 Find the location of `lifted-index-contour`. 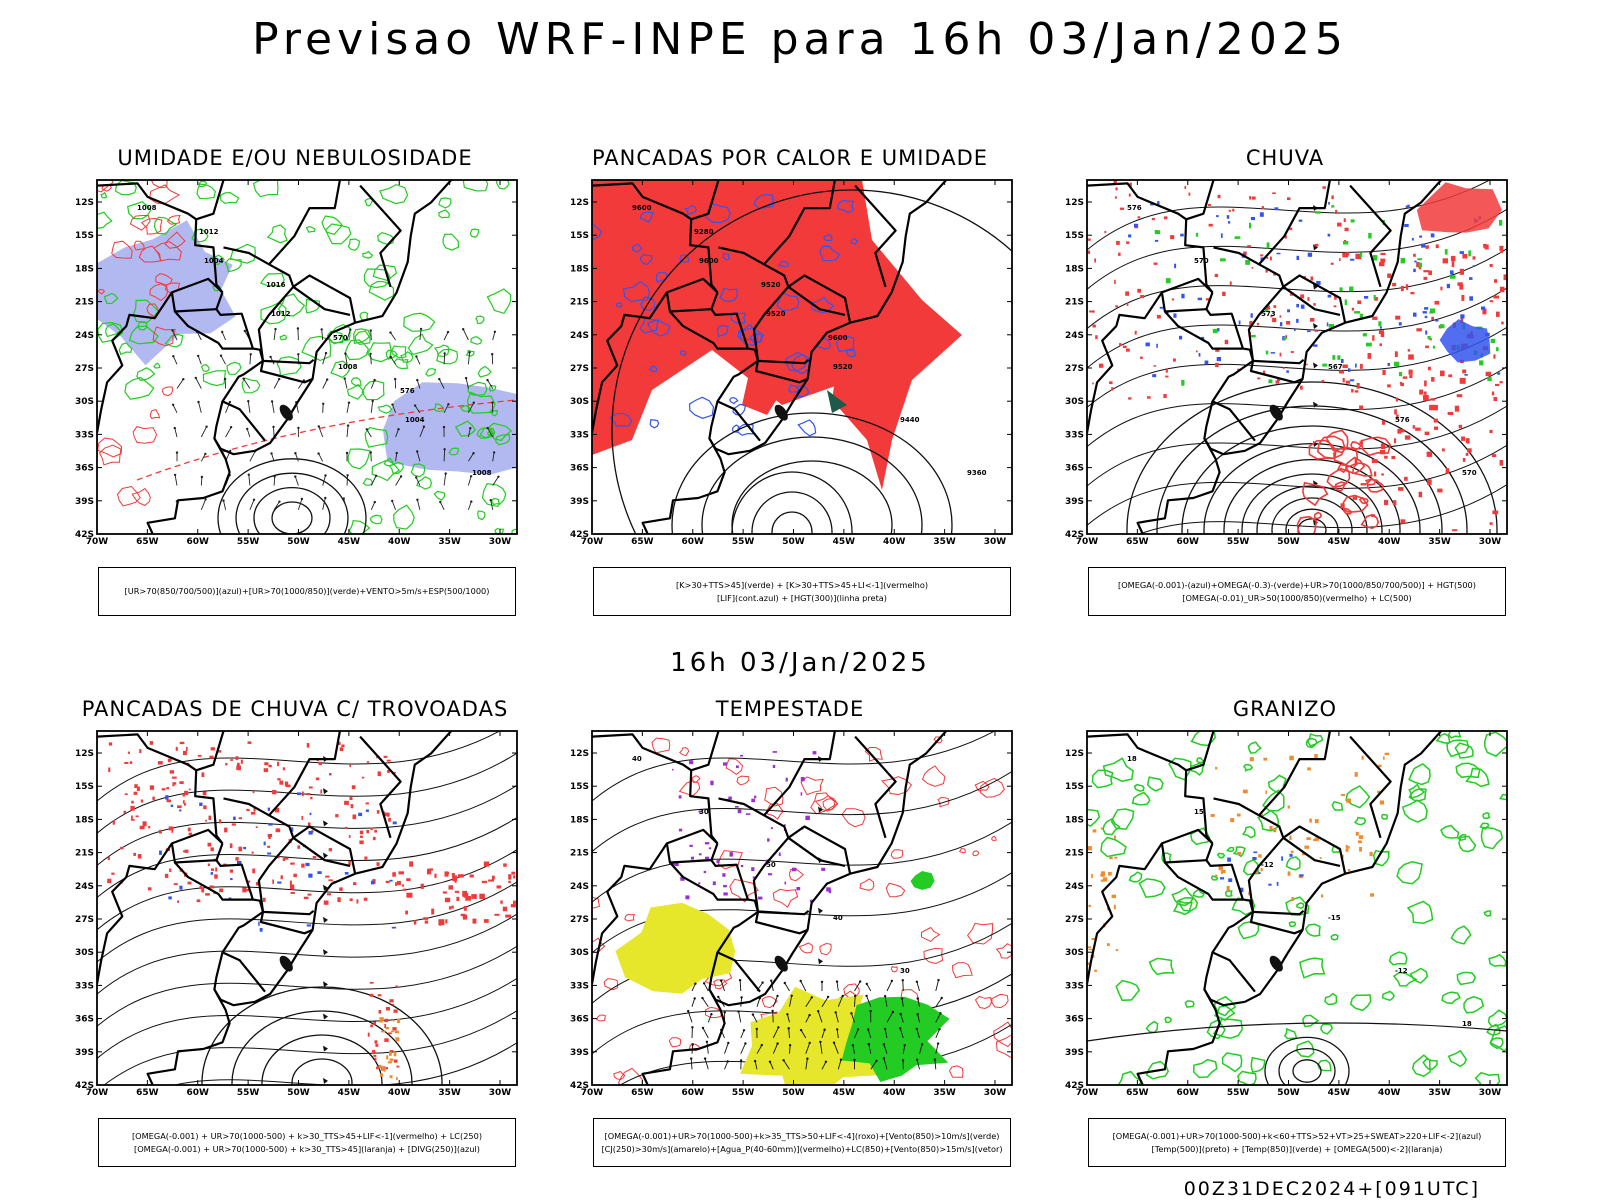

lifted-index-contour is located at coordinates (658, 328).